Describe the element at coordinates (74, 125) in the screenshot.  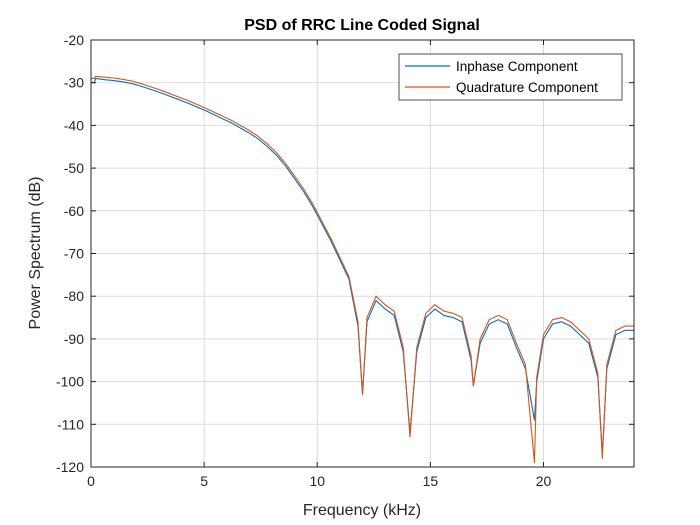
I see `y-tick-label: -40` at that location.